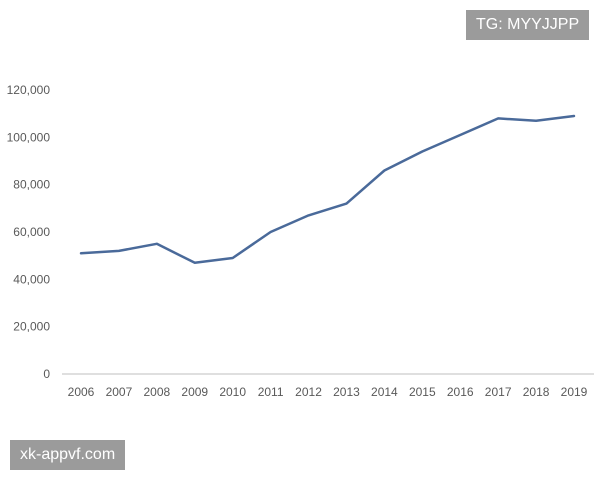 Image resolution: width=600 pixels, height=480 pixels. I want to click on watermark-top-right: TG: MYYJJPP, so click(528, 25).